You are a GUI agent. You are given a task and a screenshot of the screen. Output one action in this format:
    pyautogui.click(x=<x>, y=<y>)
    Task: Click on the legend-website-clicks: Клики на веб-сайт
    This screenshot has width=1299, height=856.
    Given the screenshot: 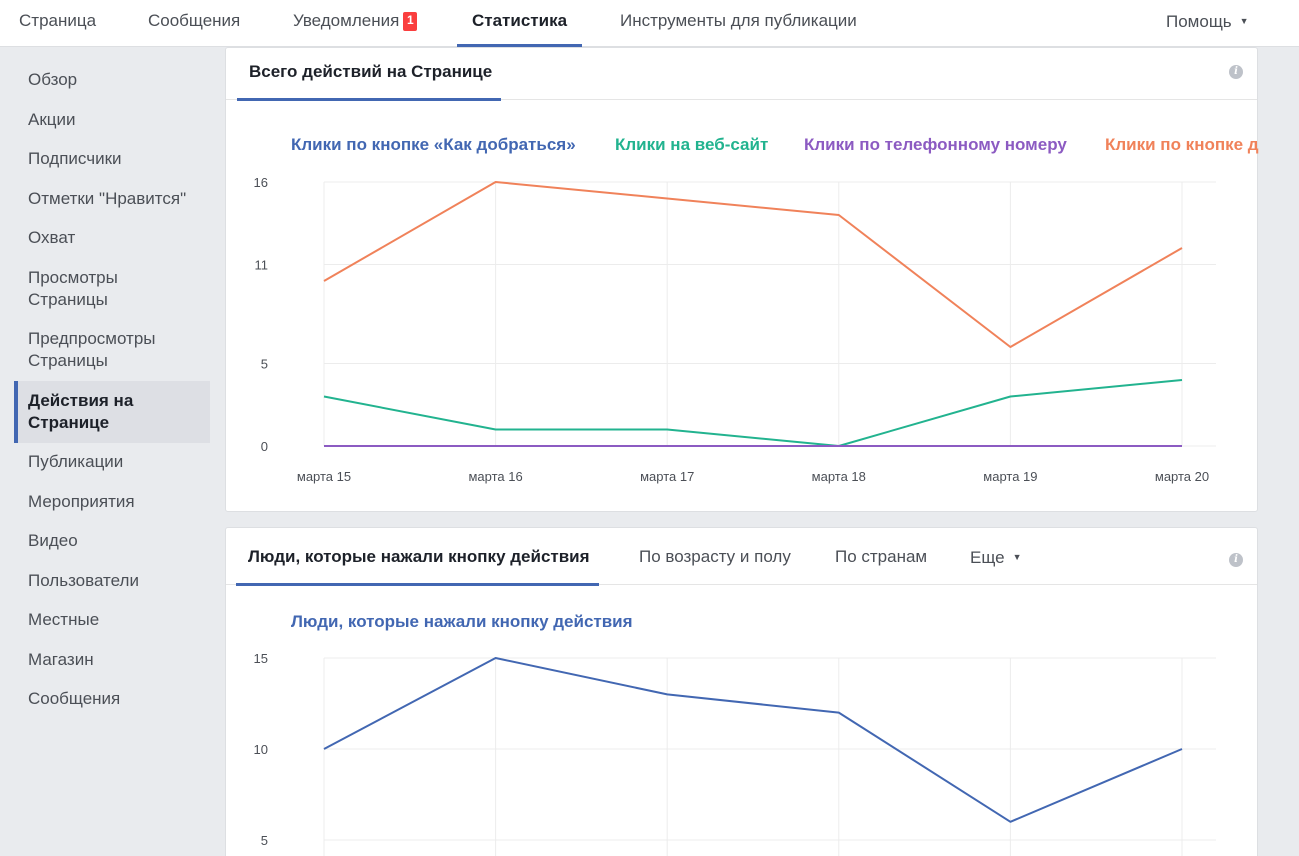 What is the action you would take?
    pyautogui.click(x=692, y=144)
    